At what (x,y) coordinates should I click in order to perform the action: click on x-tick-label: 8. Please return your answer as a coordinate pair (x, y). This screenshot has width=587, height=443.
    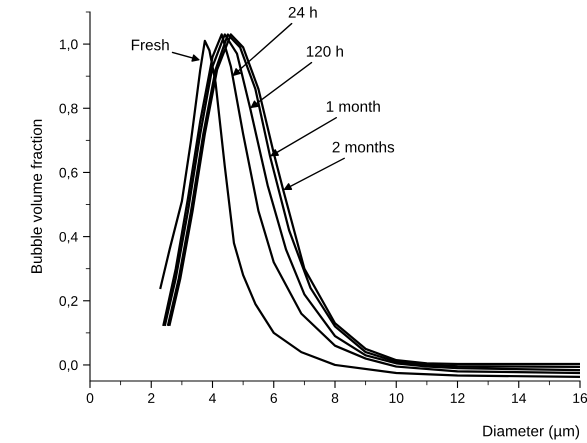
    Looking at the image, I should click on (335, 398).